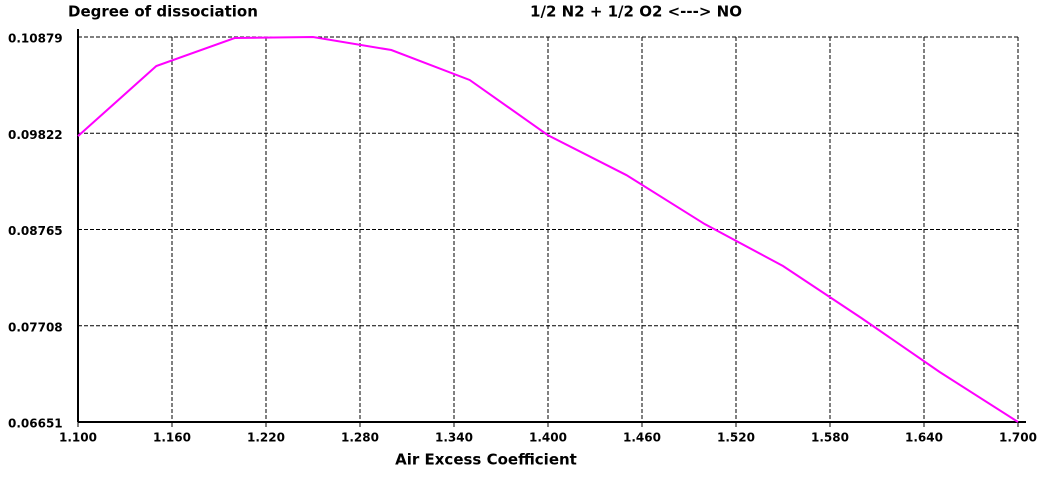 The image size is (1047, 477). Describe the element at coordinates (454, 438) in the screenshot. I see `x-tick-label: 1.340` at that location.